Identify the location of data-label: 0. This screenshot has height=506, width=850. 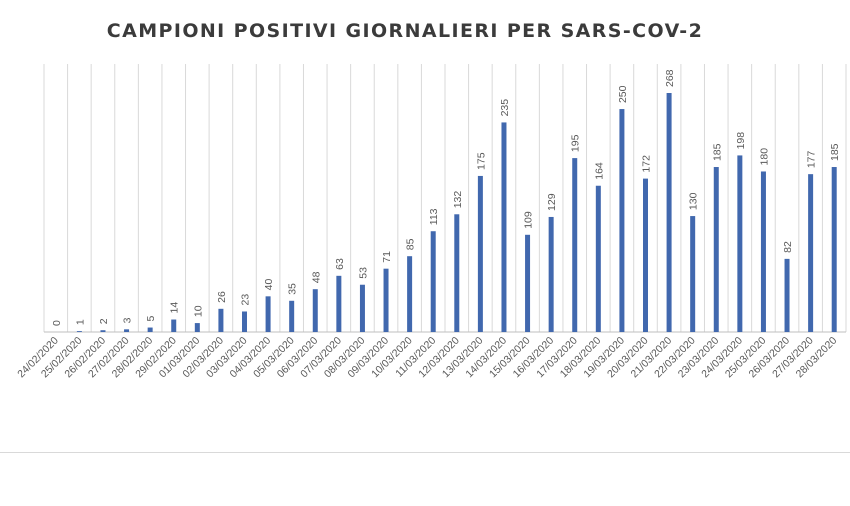
(57, 323).